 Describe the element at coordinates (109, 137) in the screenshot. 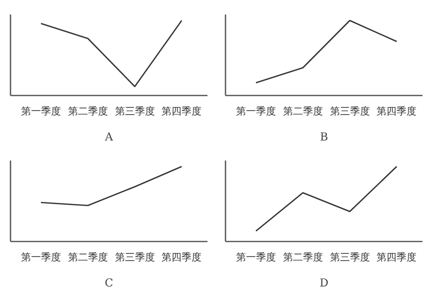

I see `x-axis-title: A` at that location.